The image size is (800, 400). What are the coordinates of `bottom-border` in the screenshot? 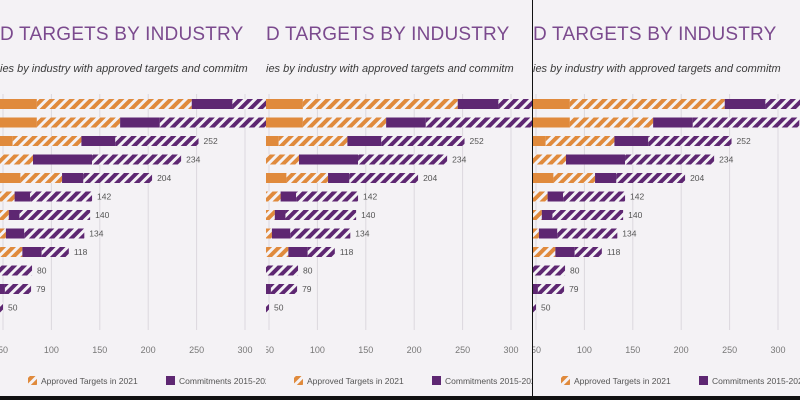 It's located at (400, 398).